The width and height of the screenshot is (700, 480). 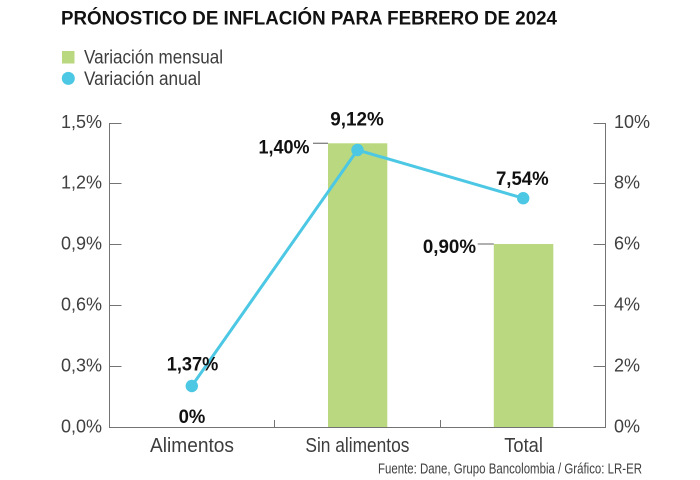 What do you see at coordinates (523, 446) in the screenshot?
I see `svg-text: Total` at bounding box center [523, 446].